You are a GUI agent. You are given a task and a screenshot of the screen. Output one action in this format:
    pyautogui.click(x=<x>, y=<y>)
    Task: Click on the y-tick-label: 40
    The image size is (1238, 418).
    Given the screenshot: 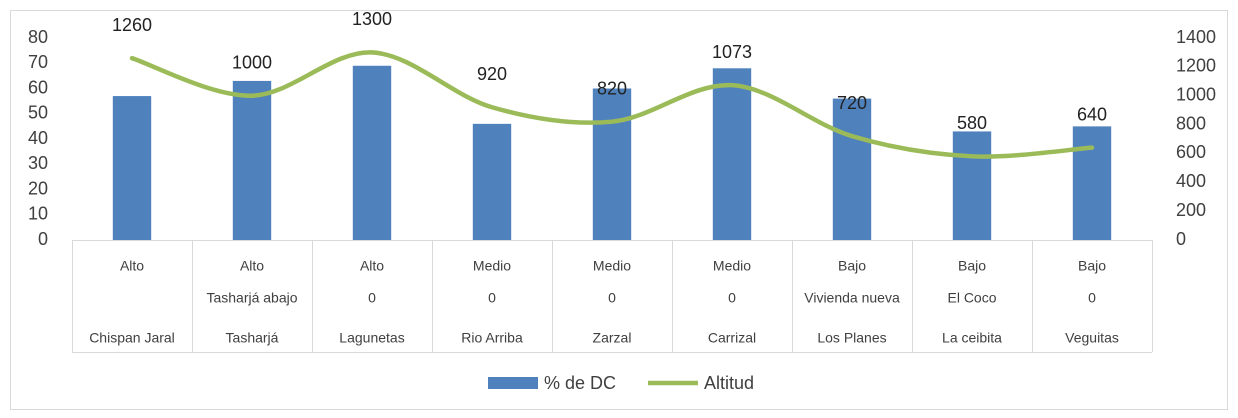 What is the action you would take?
    pyautogui.click(x=38, y=138)
    